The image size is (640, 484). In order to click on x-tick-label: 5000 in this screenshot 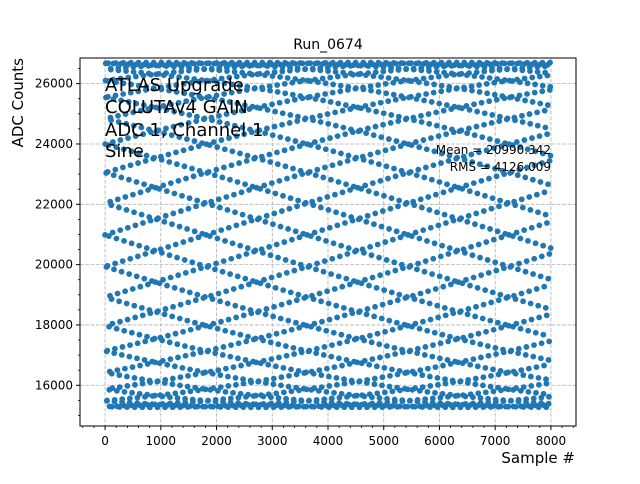, I will do `click(383, 441)`.